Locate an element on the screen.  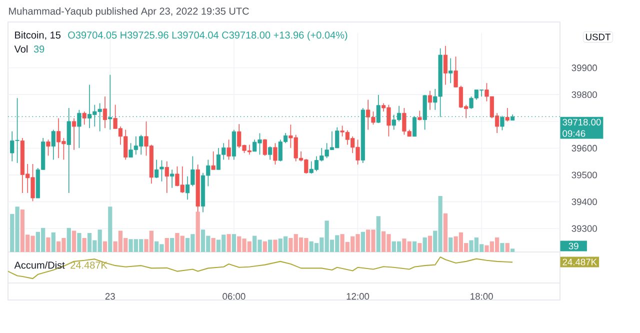
annotation: 24.487K is located at coordinates (89, 265).